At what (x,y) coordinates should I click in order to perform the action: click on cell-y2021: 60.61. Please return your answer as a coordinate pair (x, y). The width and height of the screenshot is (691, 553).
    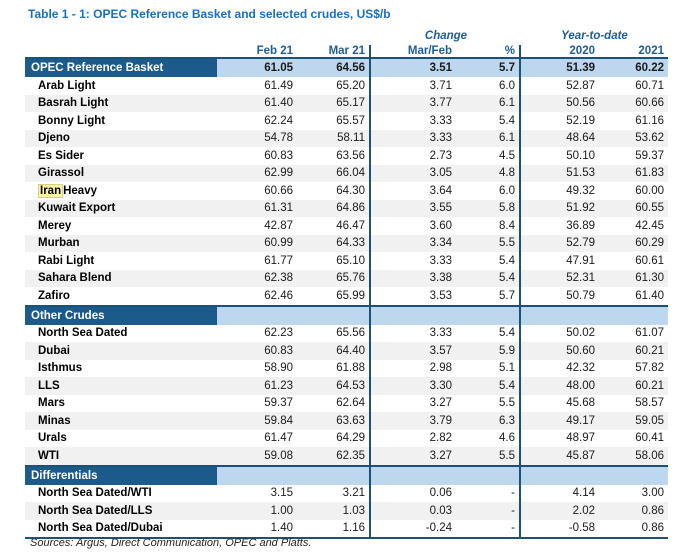
    Looking at the image, I should click on (649, 260).